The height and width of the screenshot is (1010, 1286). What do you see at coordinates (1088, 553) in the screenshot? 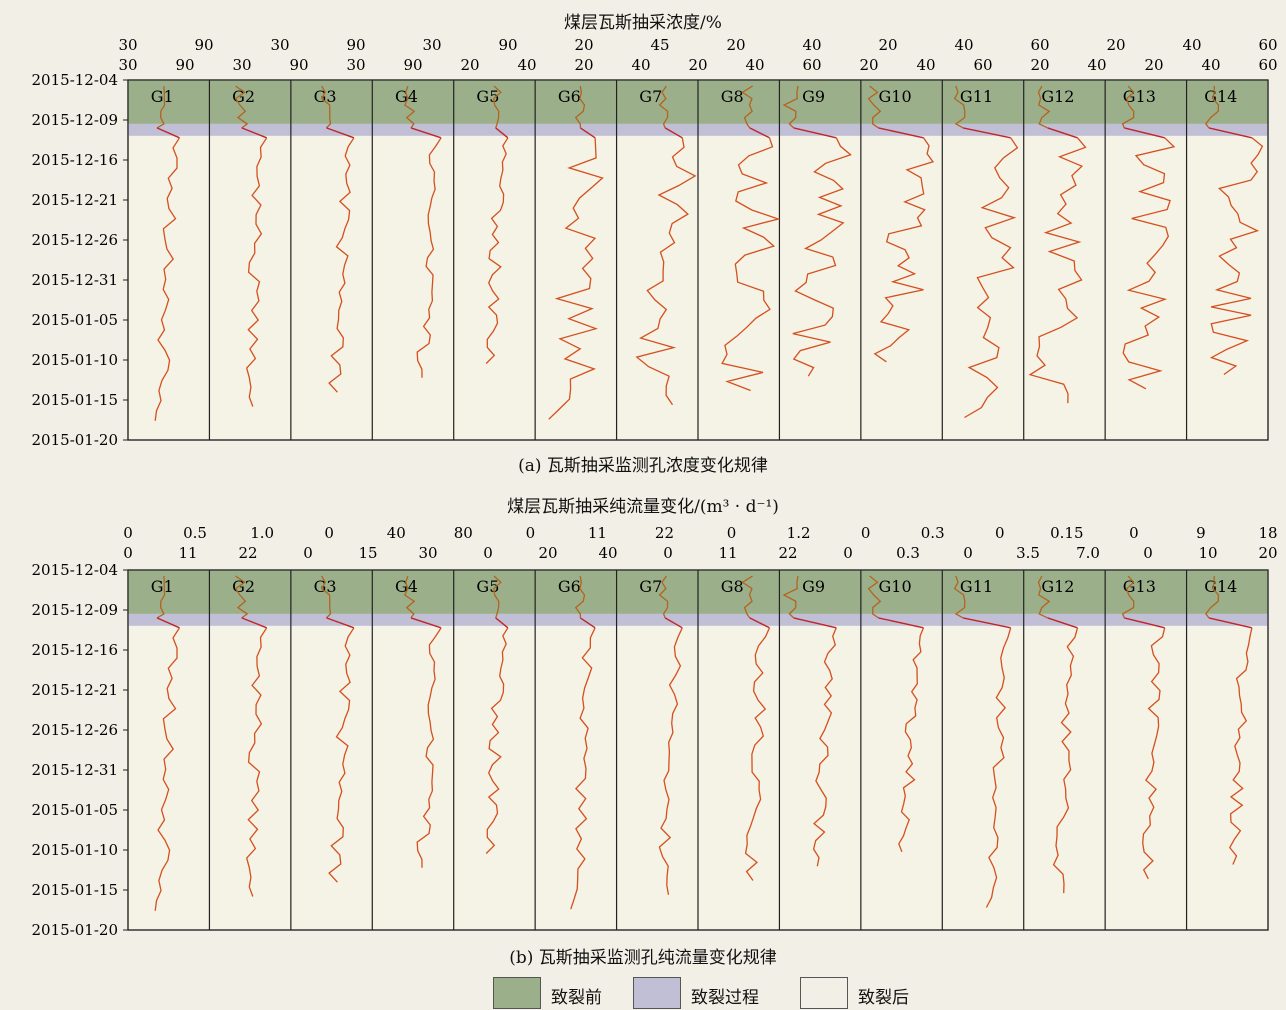
I see `b-top-tick-label: 7.0` at bounding box center [1088, 553].